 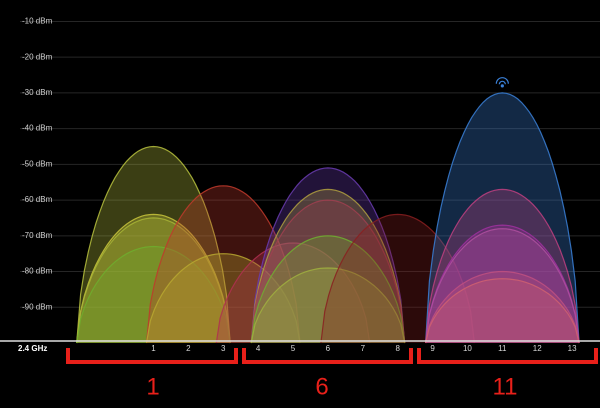 What do you see at coordinates (572, 348) in the screenshot?
I see `x-tick-label: 13` at bounding box center [572, 348].